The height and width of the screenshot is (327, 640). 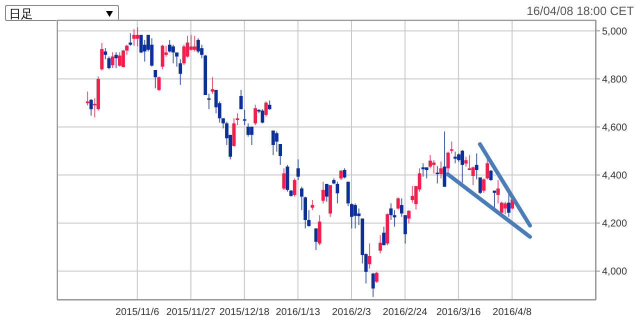 What do you see at coordinates (615, 128) in the screenshot?
I see `y-tick-label: 4,600` at bounding box center [615, 128].